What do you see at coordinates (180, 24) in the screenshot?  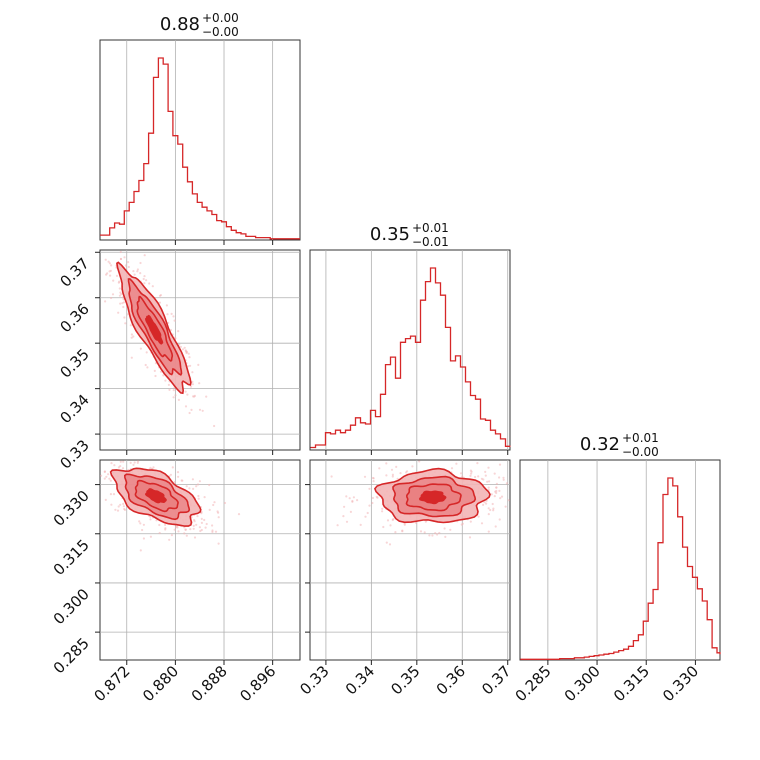 I see `title-value-param1: 0.88` at bounding box center [180, 24].